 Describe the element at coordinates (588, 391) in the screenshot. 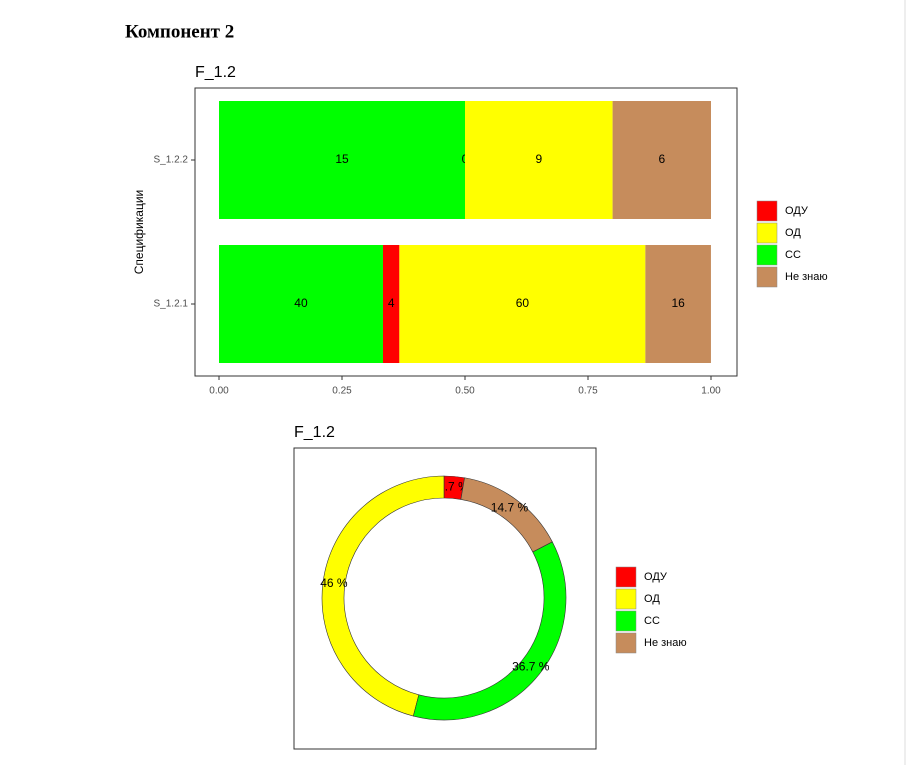

I see `x-tick-label: 0.75` at that location.